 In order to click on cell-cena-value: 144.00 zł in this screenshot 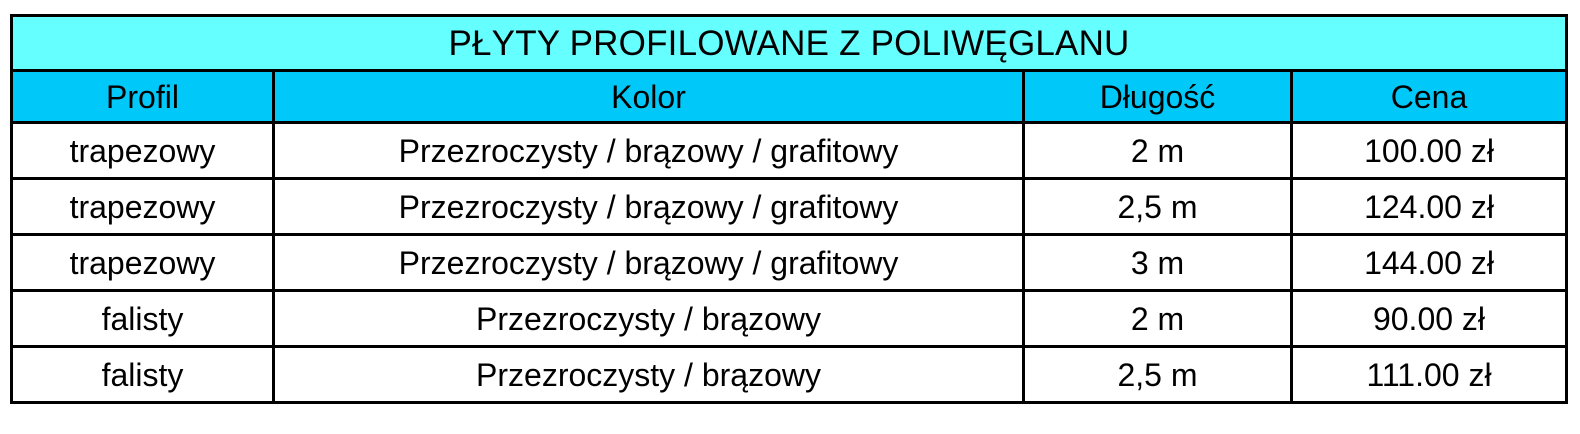, I will do `click(1429, 262)`.